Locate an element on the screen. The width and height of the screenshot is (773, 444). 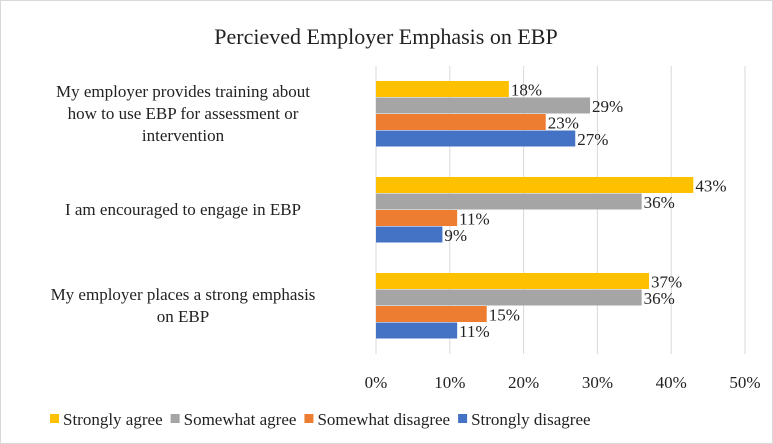
legend-label: Strongly disagree is located at coordinates (530, 419).